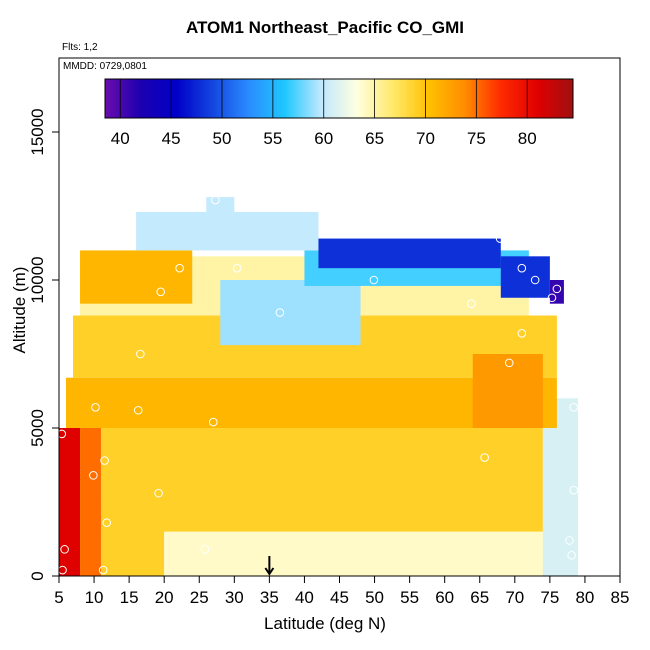  Describe the element at coordinates (129, 597) in the screenshot. I see `x-tick-label: 15` at that location.